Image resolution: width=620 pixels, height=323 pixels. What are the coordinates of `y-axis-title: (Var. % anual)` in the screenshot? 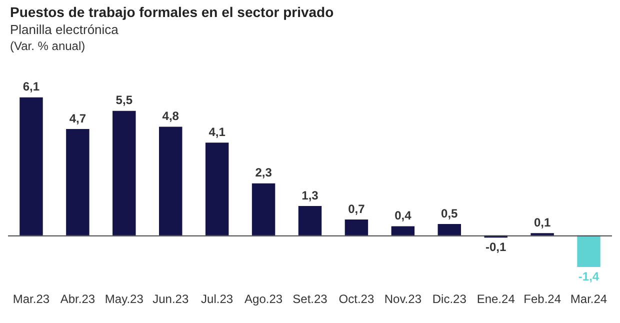 It's located at (48, 46).